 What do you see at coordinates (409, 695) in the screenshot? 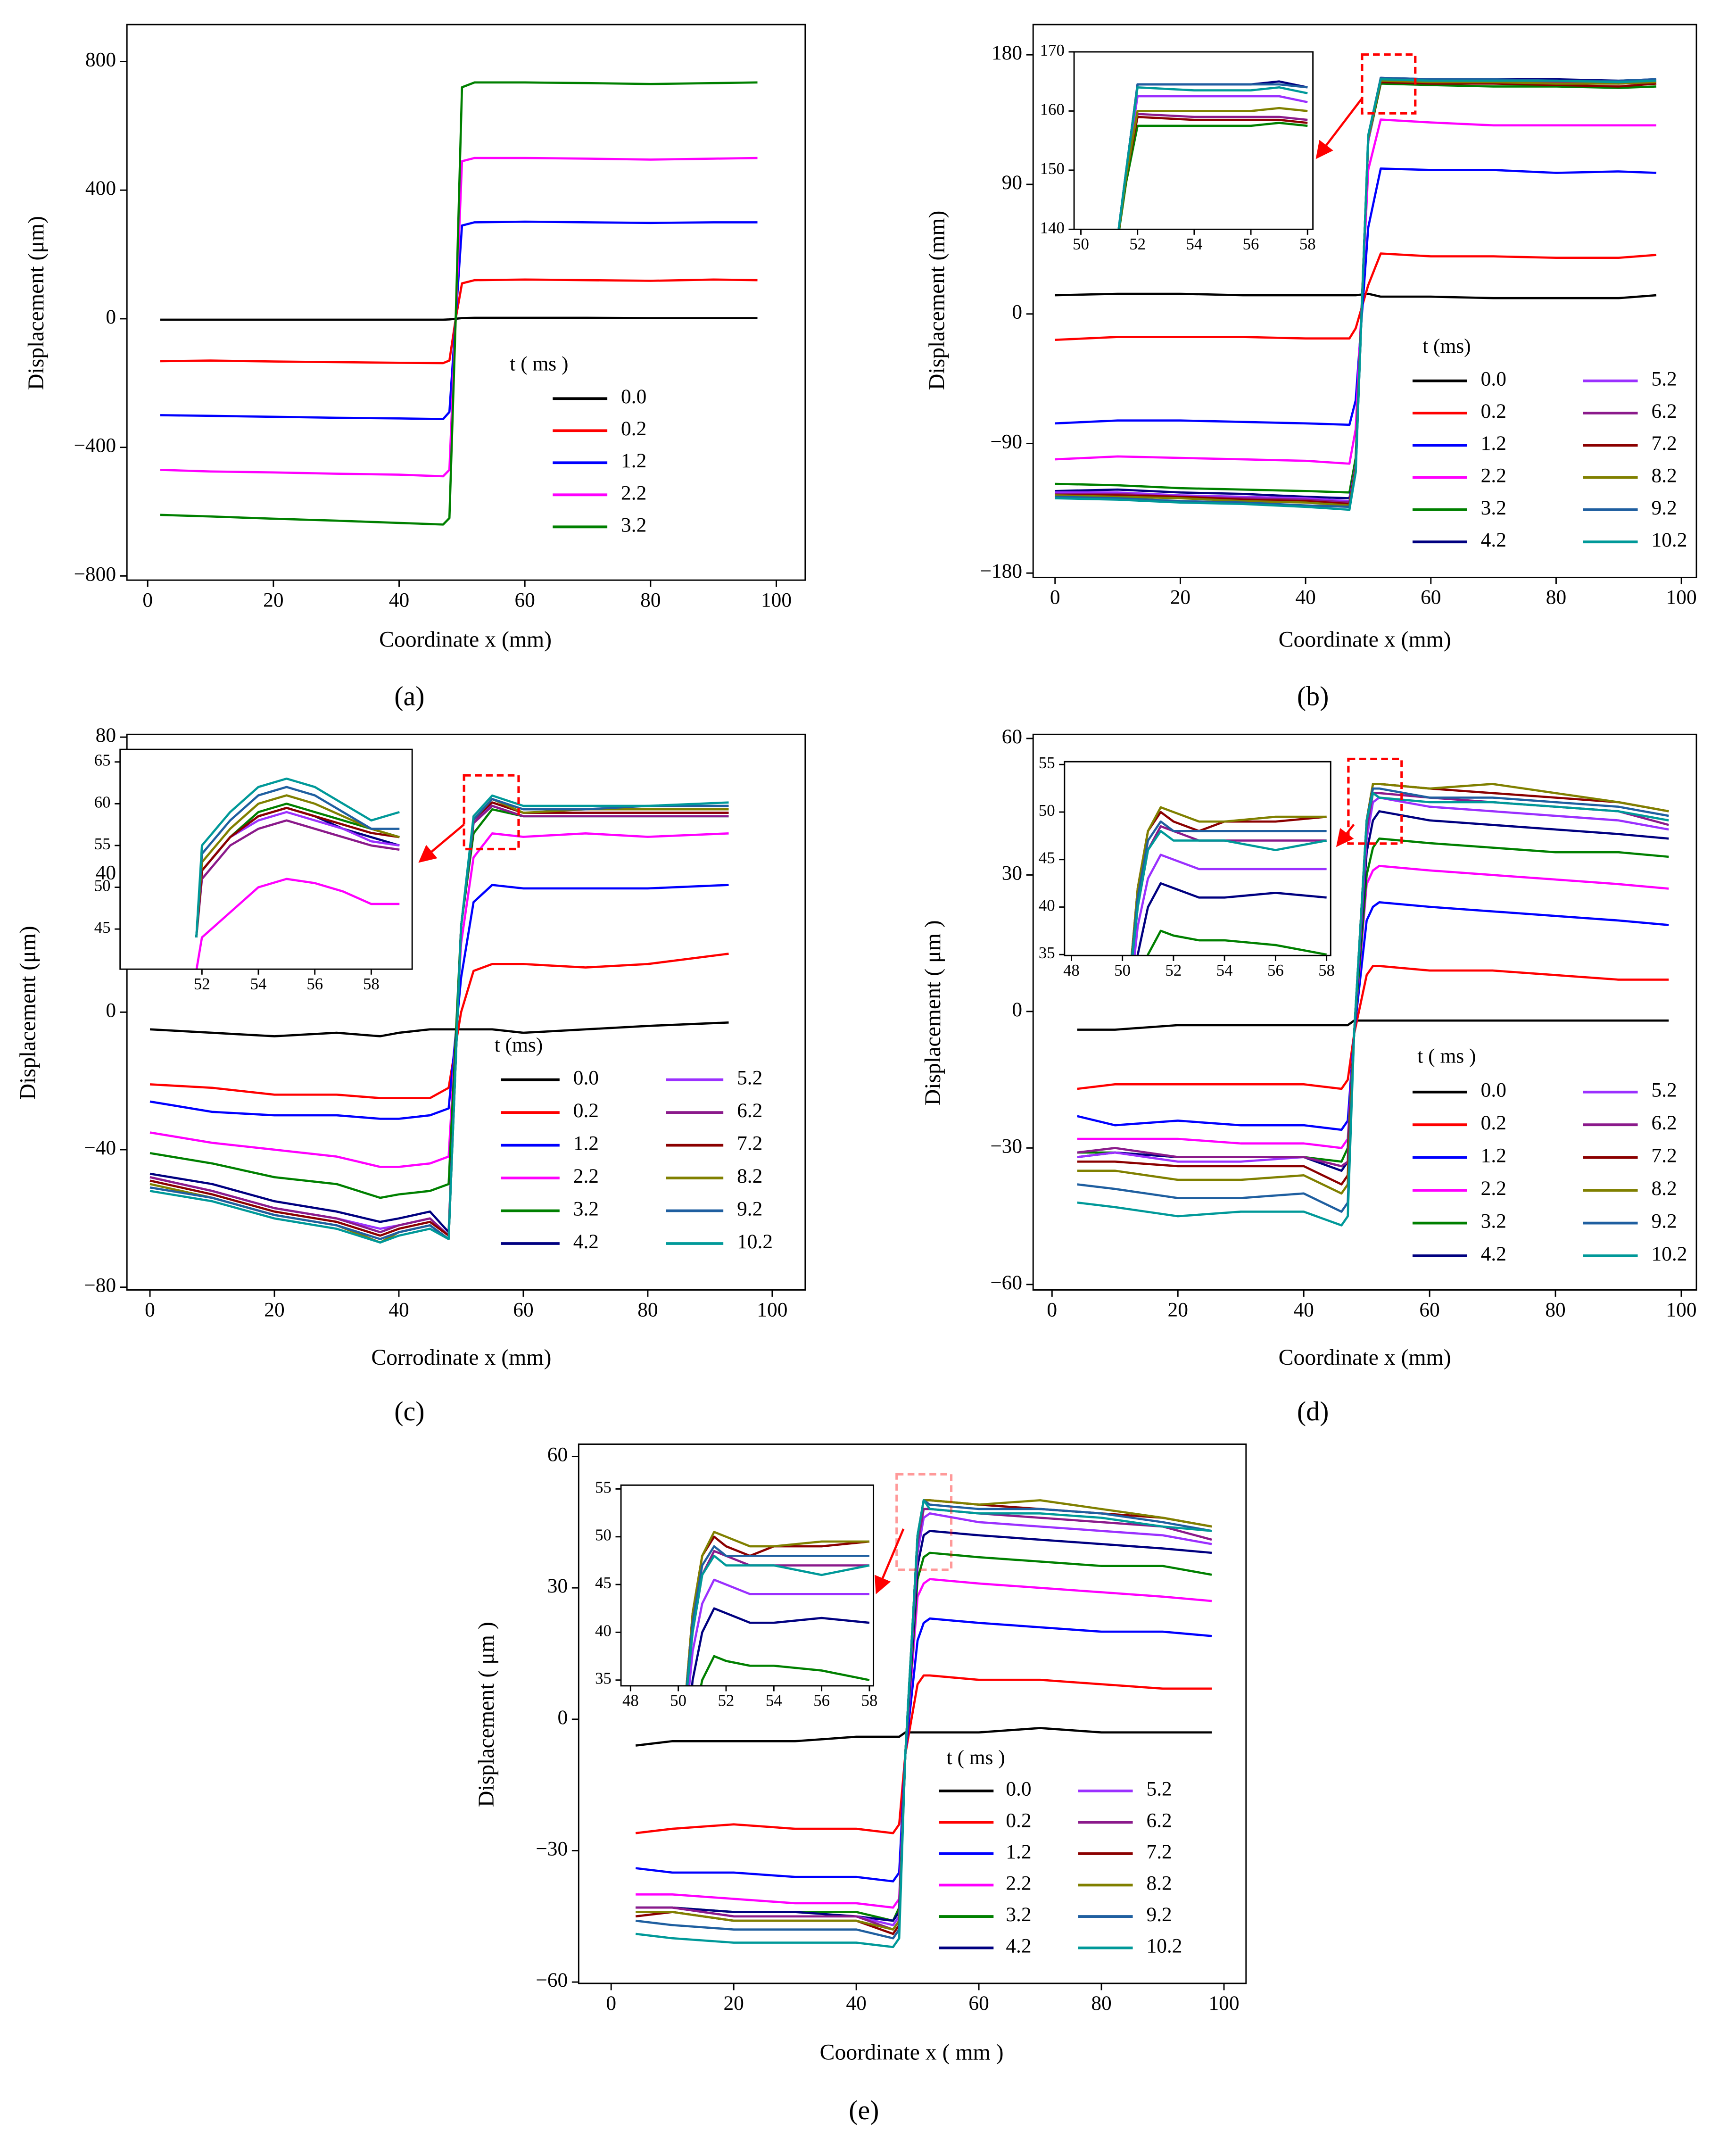
I see `panel-label: (a)` at bounding box center [409, 695].